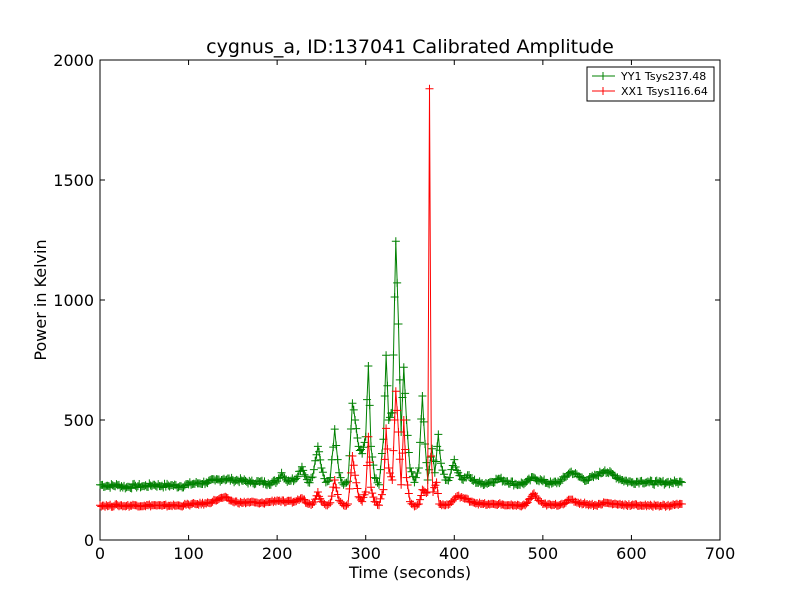  I want to click on y-axis-label: Power in Kelvin, so click(40, 299).